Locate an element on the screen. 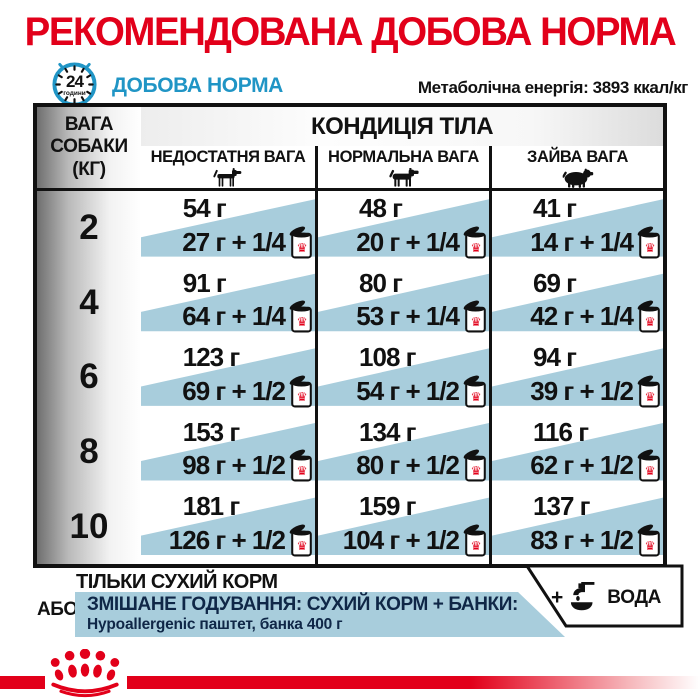  mixed-amount-text: 62 г + 1/2 is located at coordinates (582, 465).